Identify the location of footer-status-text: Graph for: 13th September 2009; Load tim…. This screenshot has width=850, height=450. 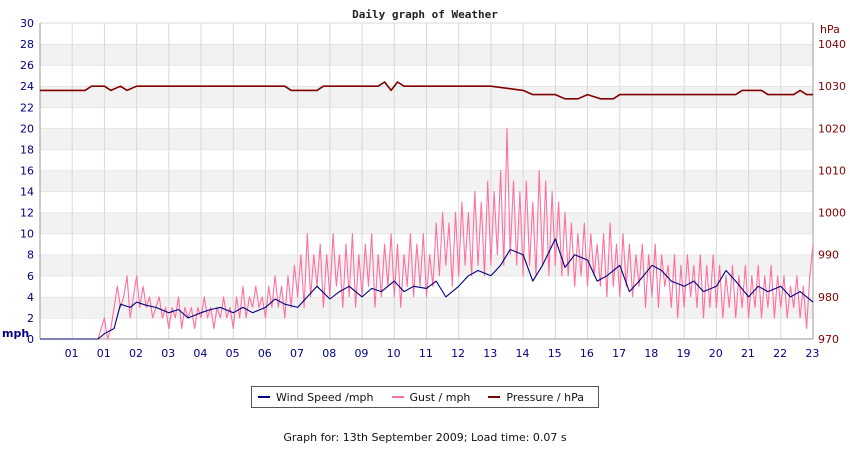
(425, 437).